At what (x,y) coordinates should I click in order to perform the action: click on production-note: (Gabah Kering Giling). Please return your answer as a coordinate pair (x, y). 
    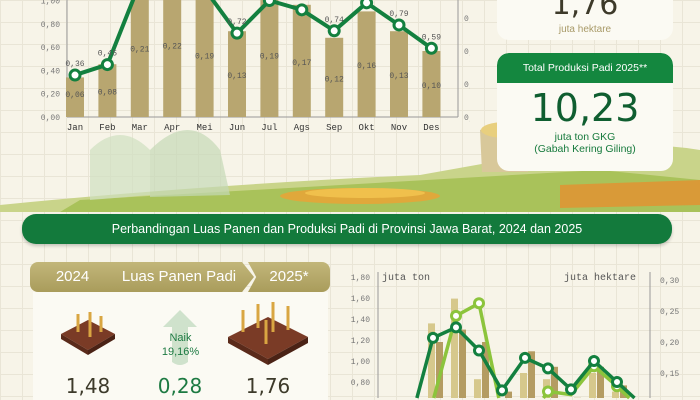
    Looking at the image, I should click on (585, 149).